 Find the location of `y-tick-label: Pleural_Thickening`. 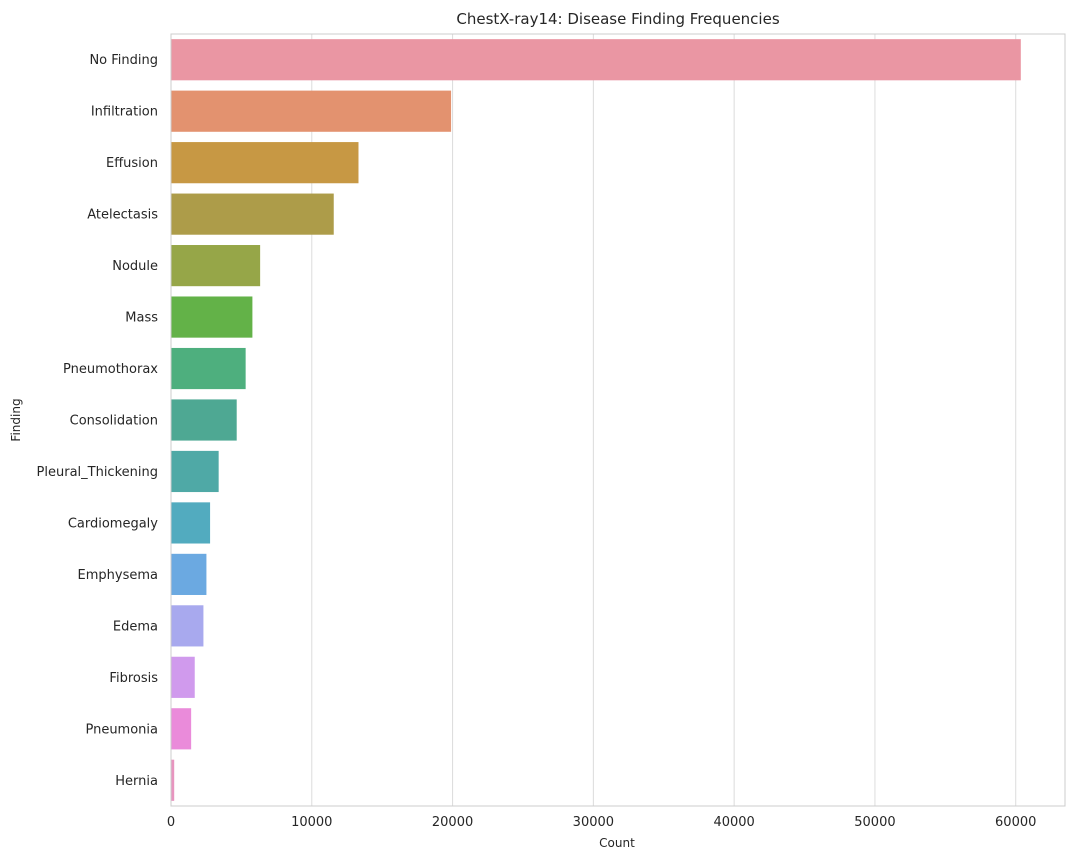

y-tick-label: Pleural_Thickening is located at coordinates (97, 472).